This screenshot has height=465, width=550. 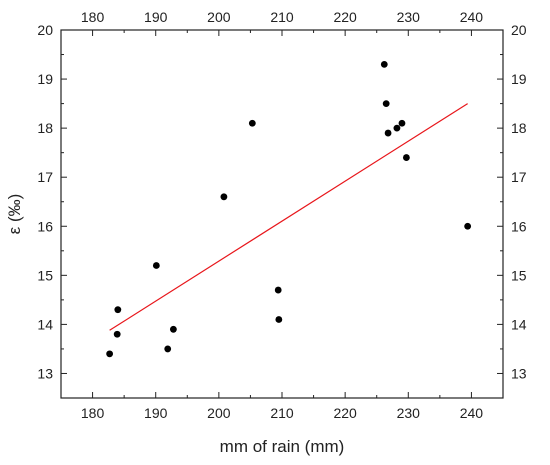 What do you see at coordinates (519, 30) in the screenshot?
I see `y-right-tick-label: 20` at bounding box center [519, 30].